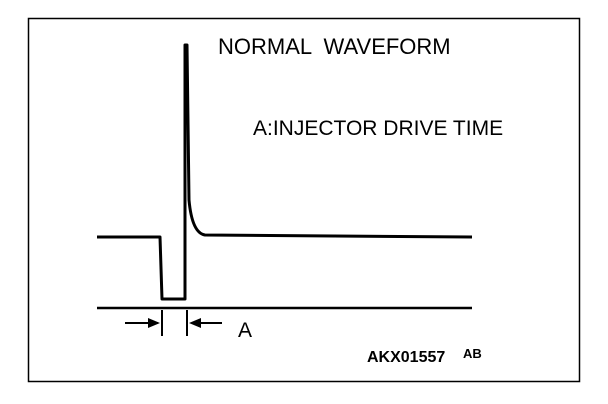 This screenshot has height=404, width=608. What do you see at coordinates (406, 357) in the screenshot?
I see `figure-code: AKX01557` at bounding box center [406, 357].